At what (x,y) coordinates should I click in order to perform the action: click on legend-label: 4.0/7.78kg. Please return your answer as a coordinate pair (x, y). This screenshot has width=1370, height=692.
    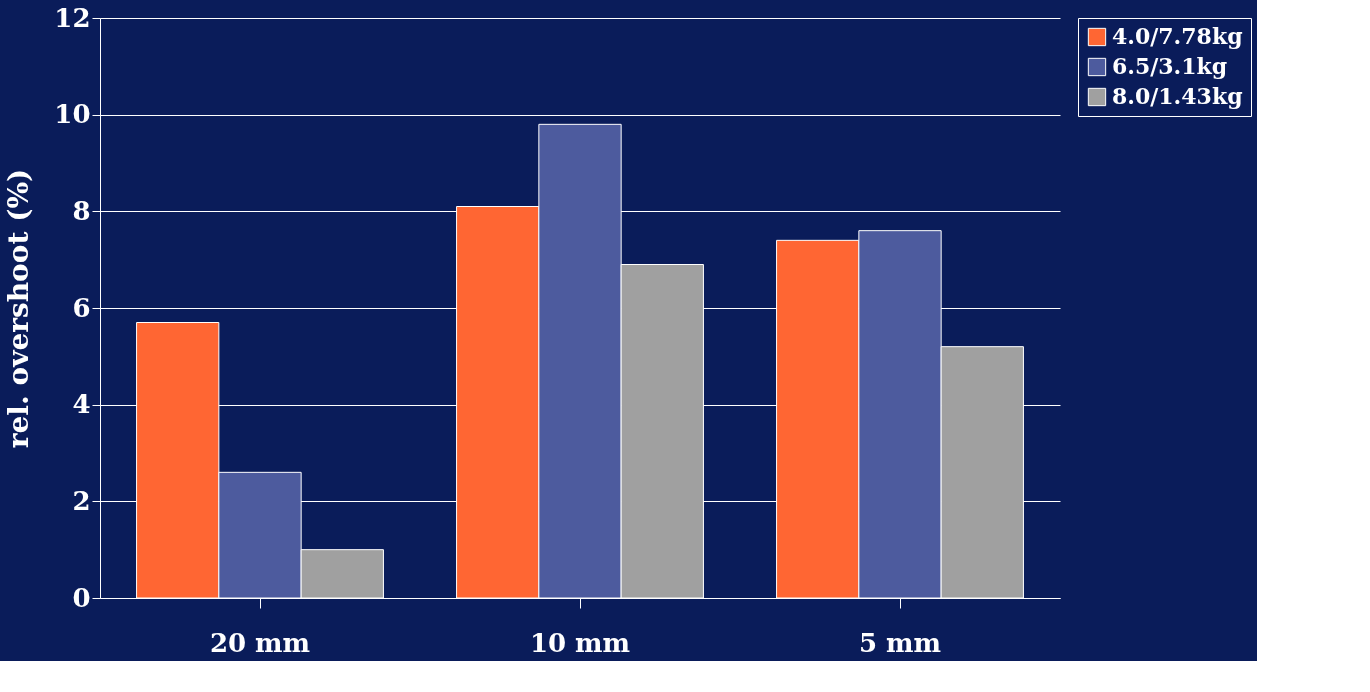
    Looking at the image, I should click on (1177, 36).